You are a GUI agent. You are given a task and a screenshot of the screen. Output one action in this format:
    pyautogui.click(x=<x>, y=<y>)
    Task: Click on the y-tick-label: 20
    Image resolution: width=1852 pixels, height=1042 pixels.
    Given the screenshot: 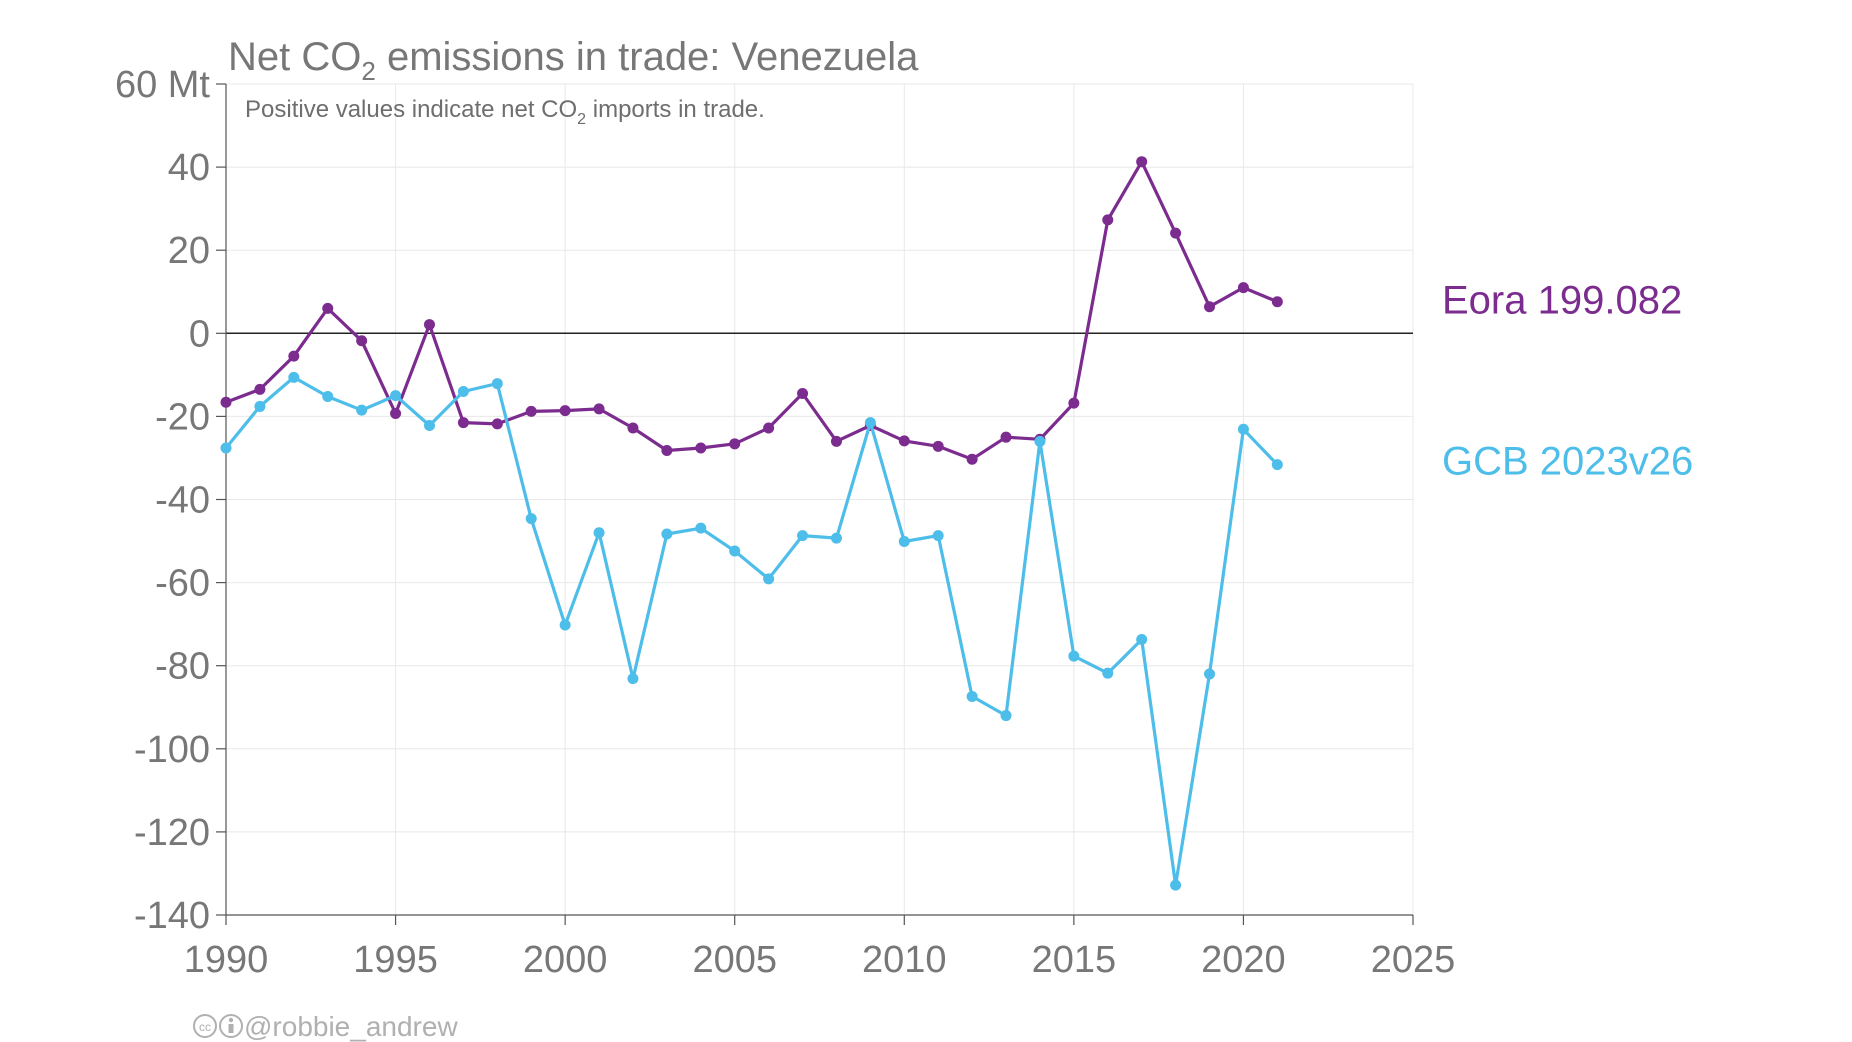 What is the action you would take?
    pyautogui.click(x=189, y=251)
    